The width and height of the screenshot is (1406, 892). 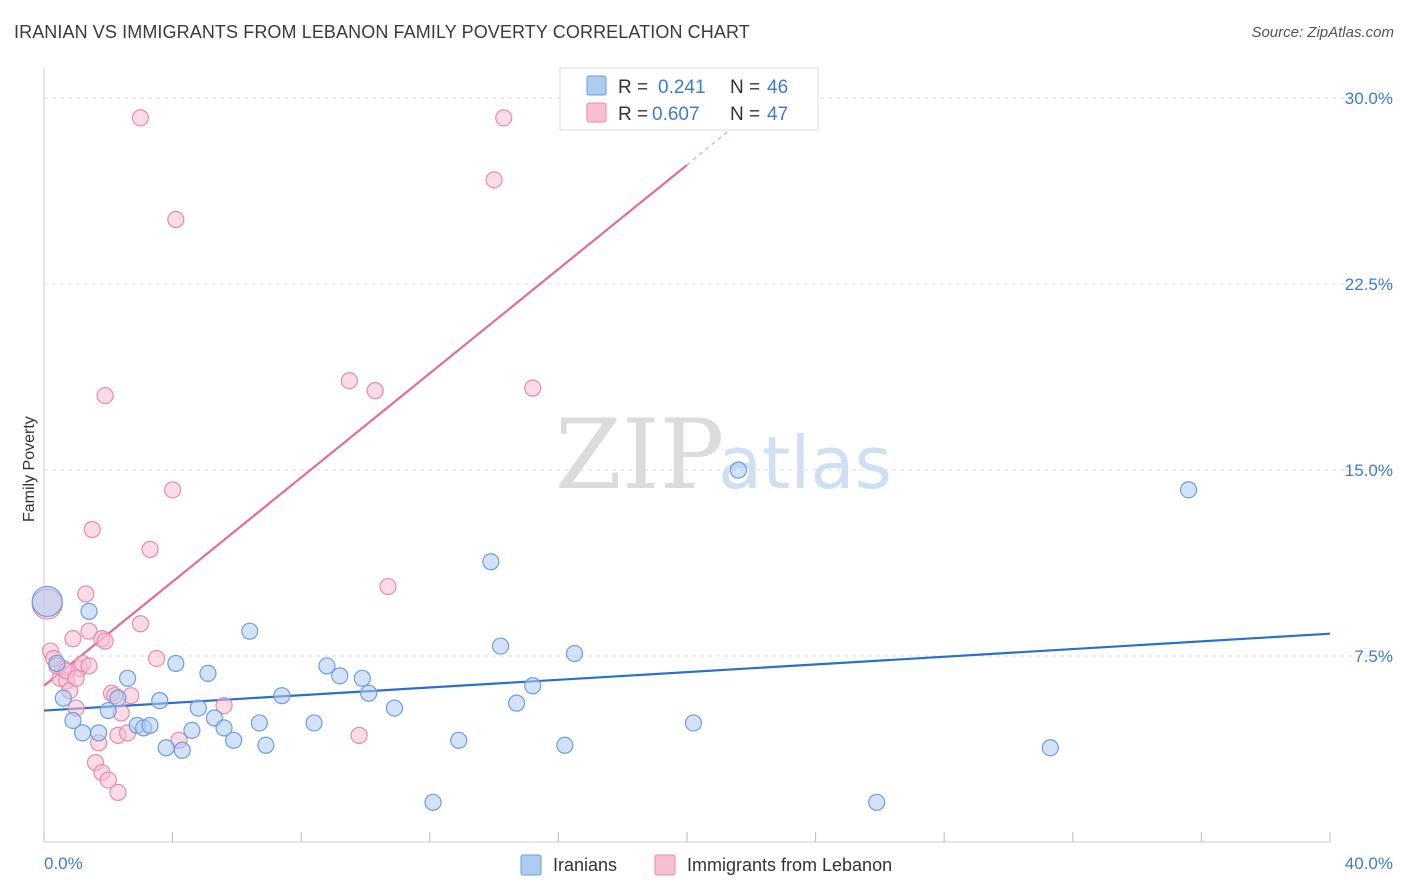 I want to click on legend-n-label-2: N =, so click(x=745, y=114).